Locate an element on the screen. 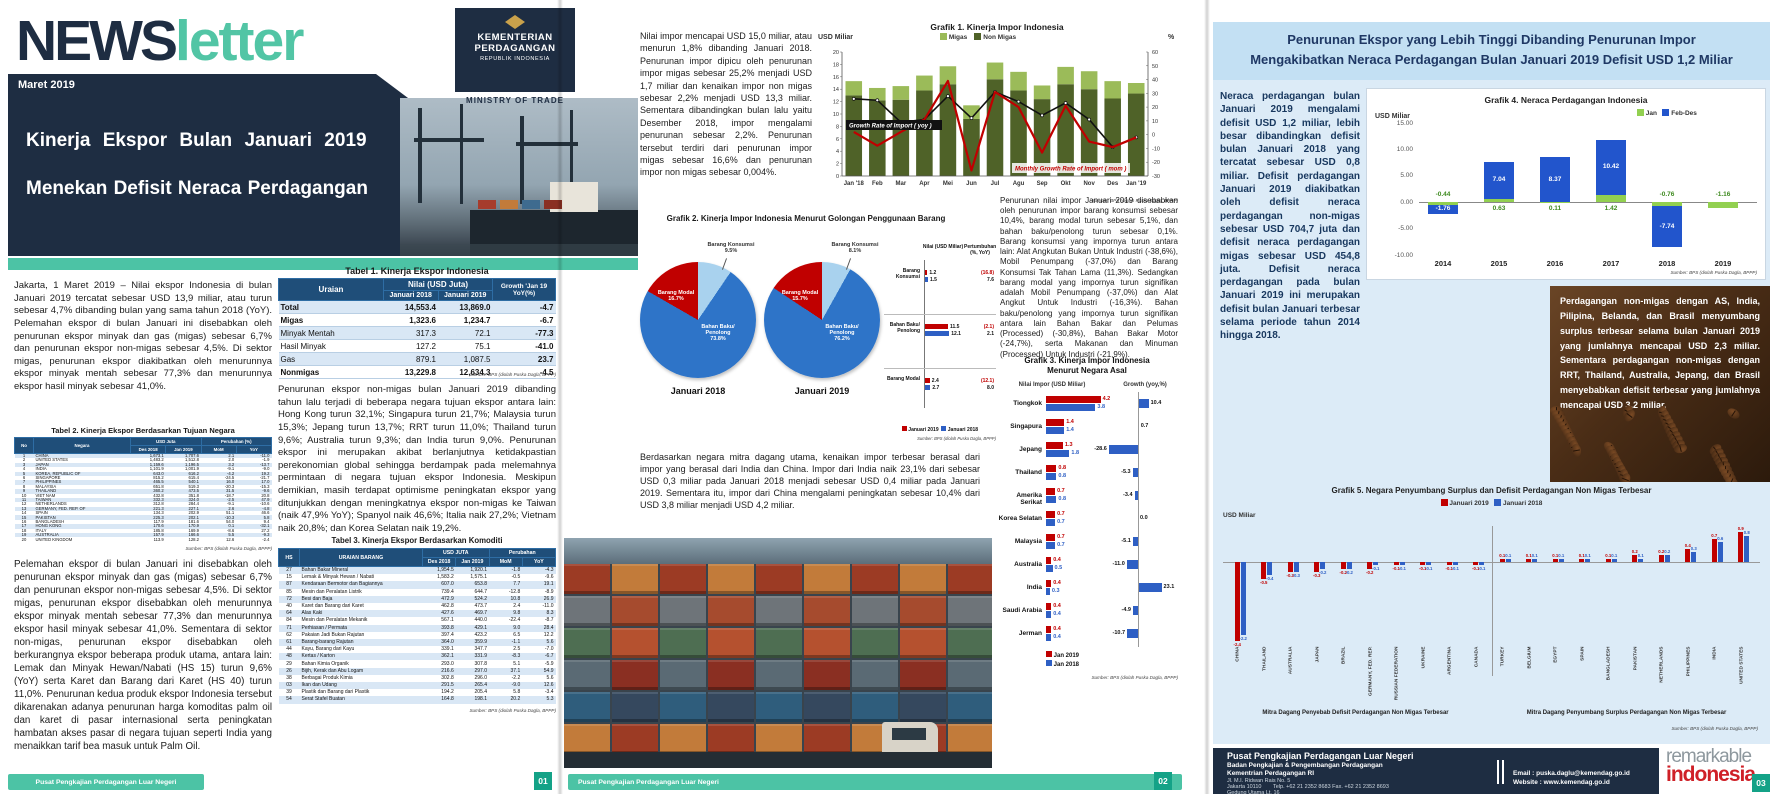 Image resolution: width=1786 pixels, height=794 pixels. grafik3-country-label: India is located at coordinates (1034, 587).